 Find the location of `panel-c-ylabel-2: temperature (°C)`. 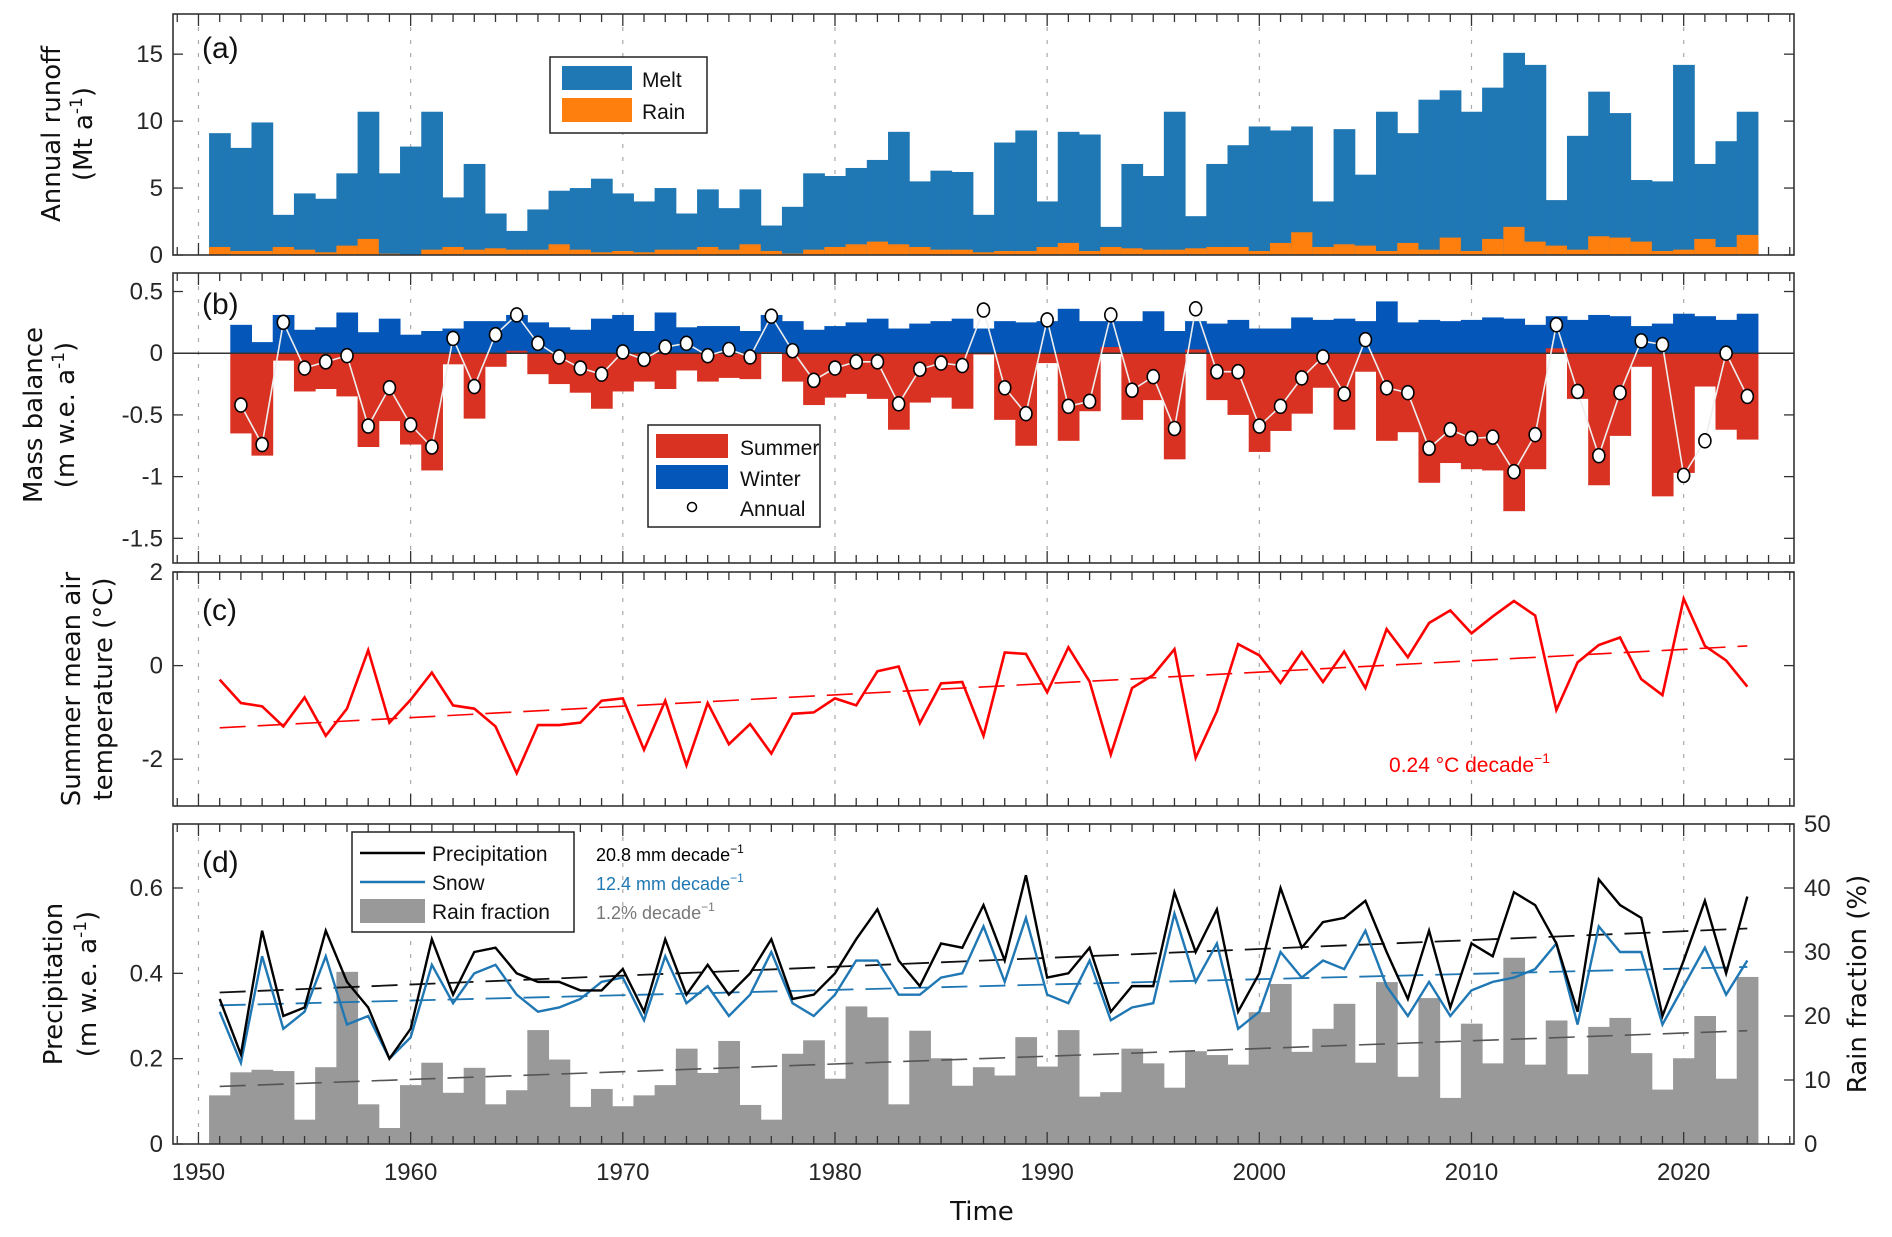

panel-c-ylabel-2: temperature (°C) is located at coordinates (104, 688).